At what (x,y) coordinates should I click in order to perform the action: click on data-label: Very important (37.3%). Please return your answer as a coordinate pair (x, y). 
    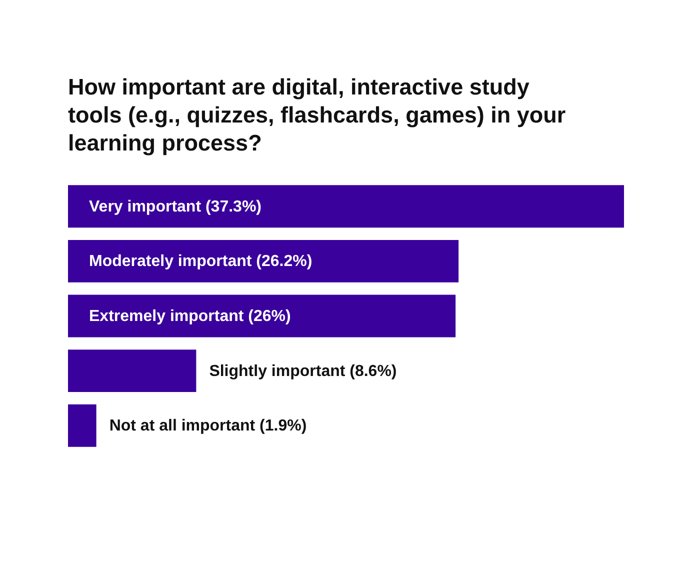
    Looking at the image, I should click on (175, 207).